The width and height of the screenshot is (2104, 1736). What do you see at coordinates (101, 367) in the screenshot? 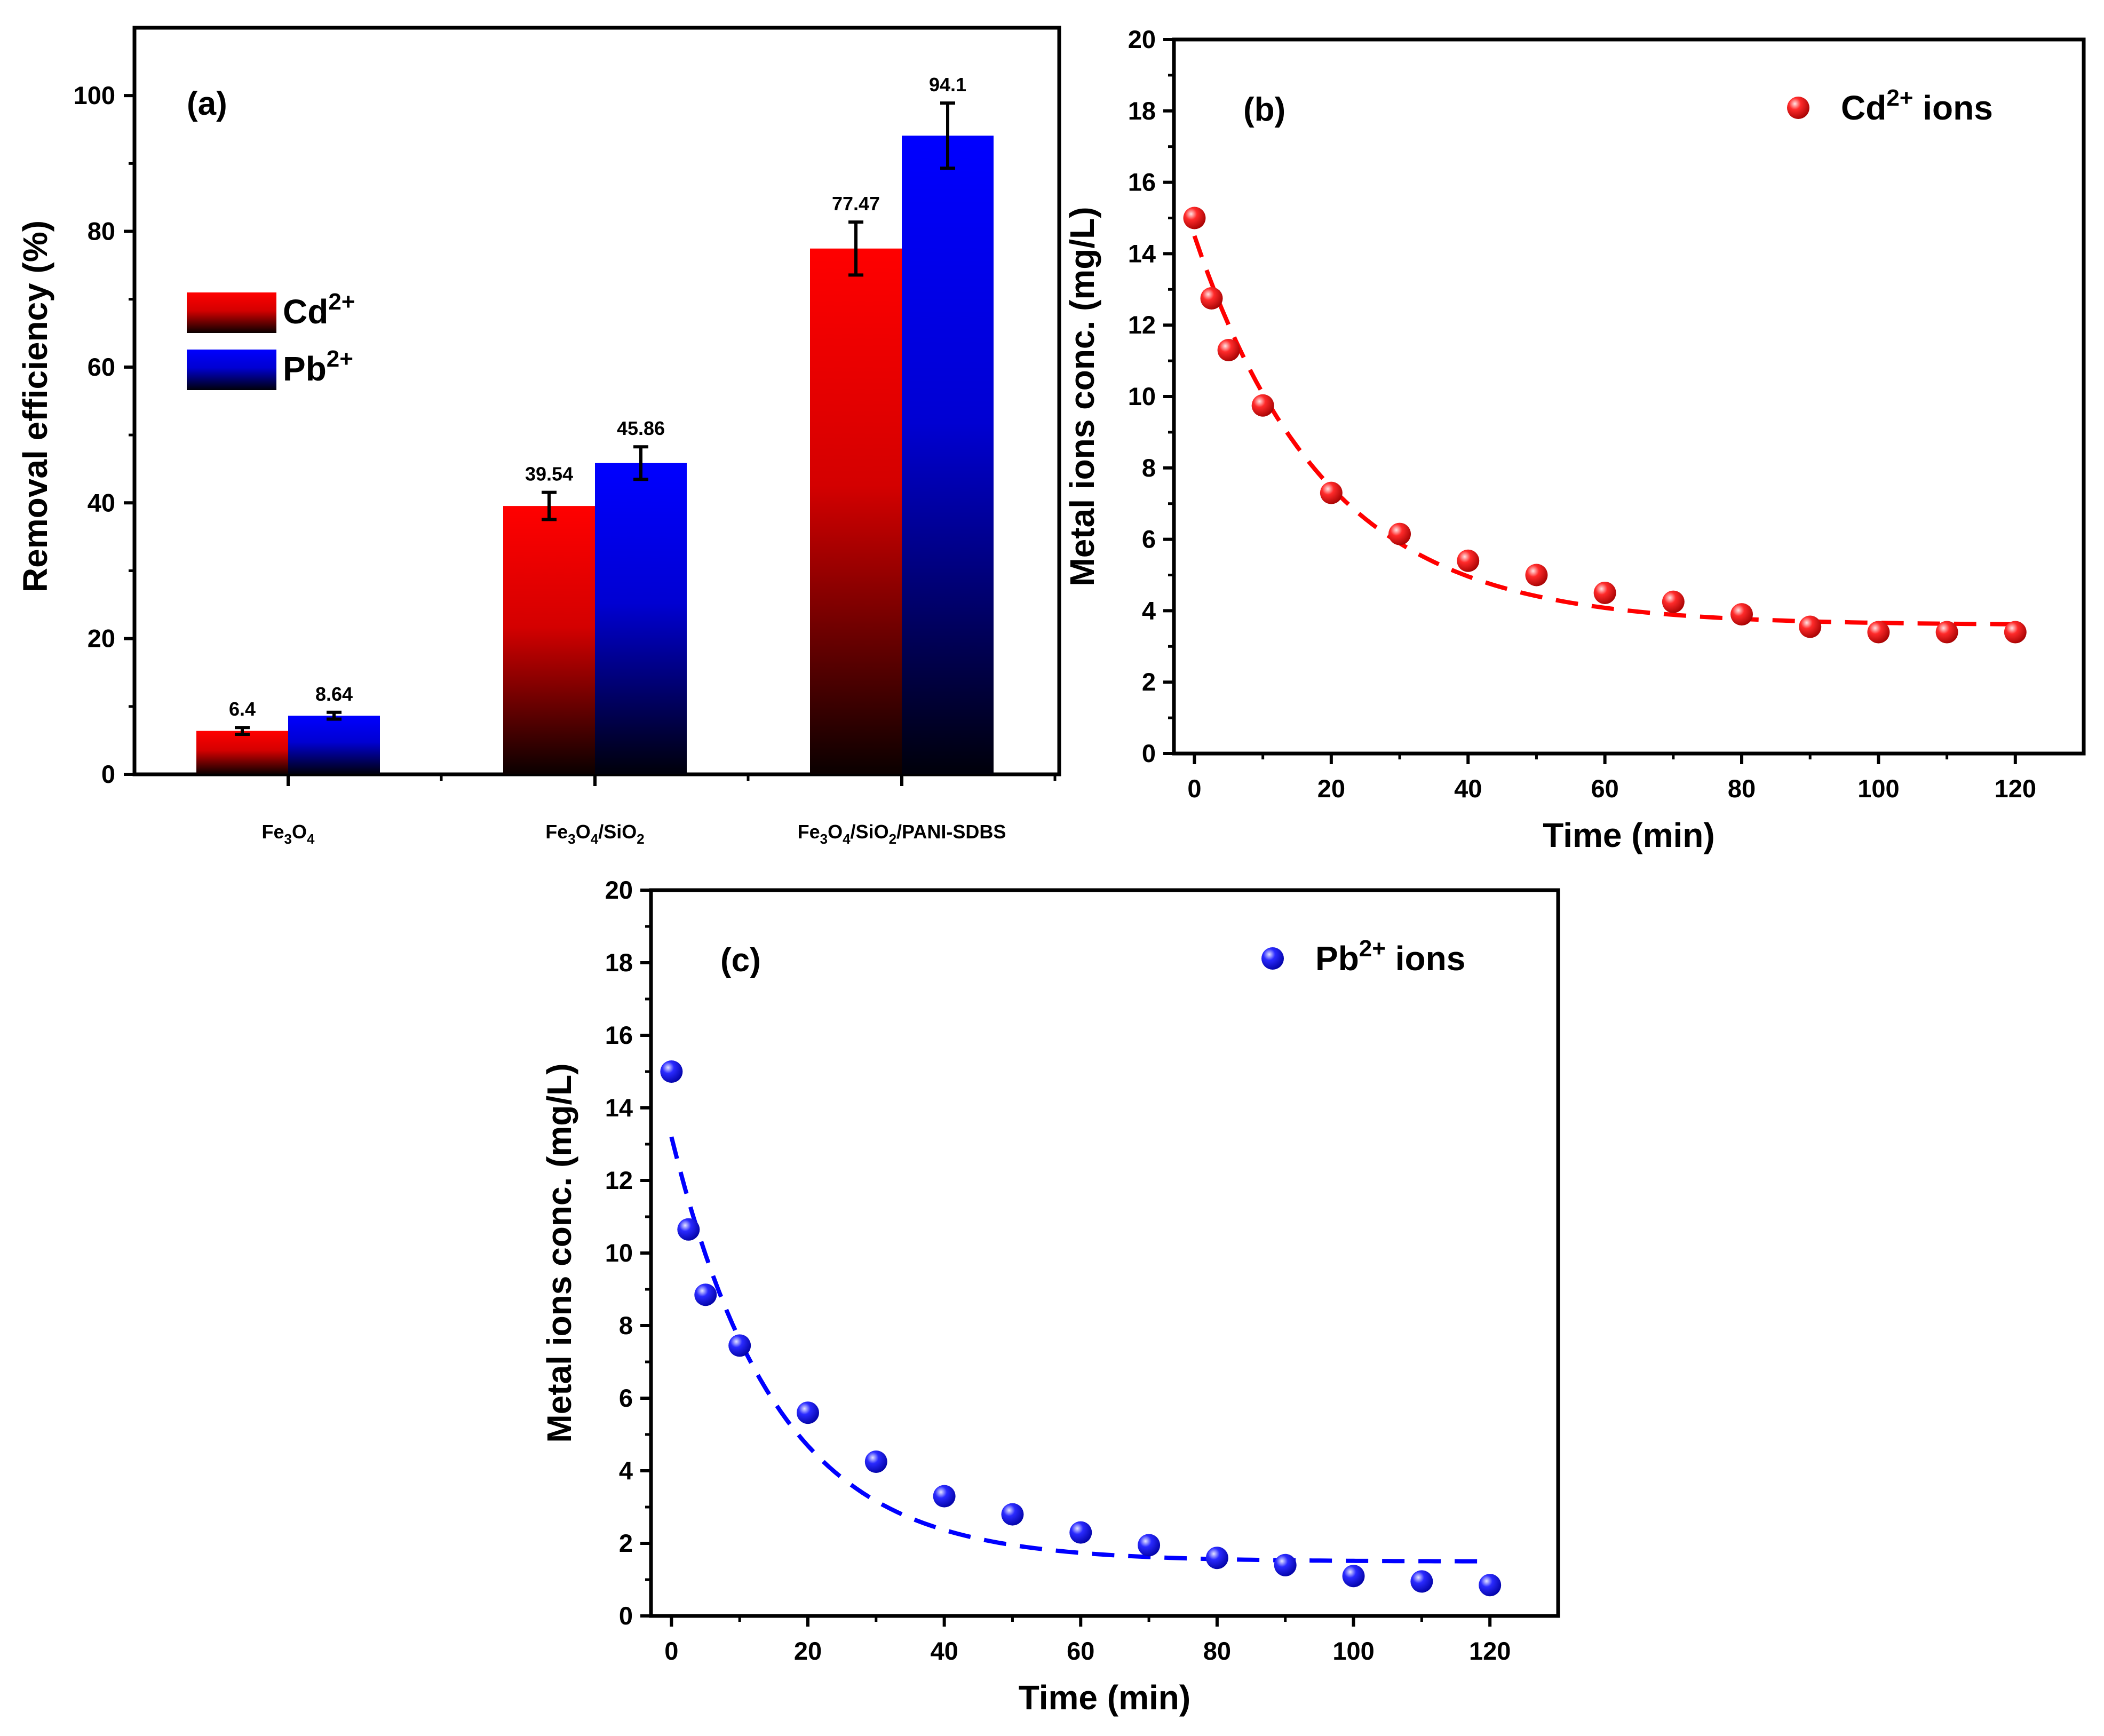
I see `panel-a-ytick-label: 60` at bounding box center [101, 367].